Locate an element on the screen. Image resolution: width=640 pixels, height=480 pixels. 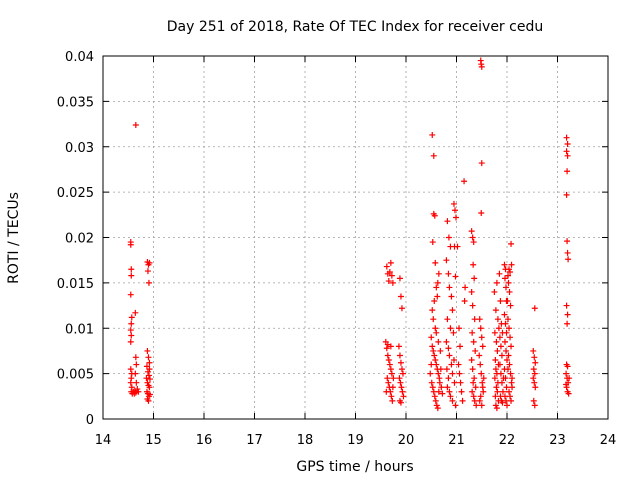
x-tick-label: 22 is located at coordinates (507, 440).